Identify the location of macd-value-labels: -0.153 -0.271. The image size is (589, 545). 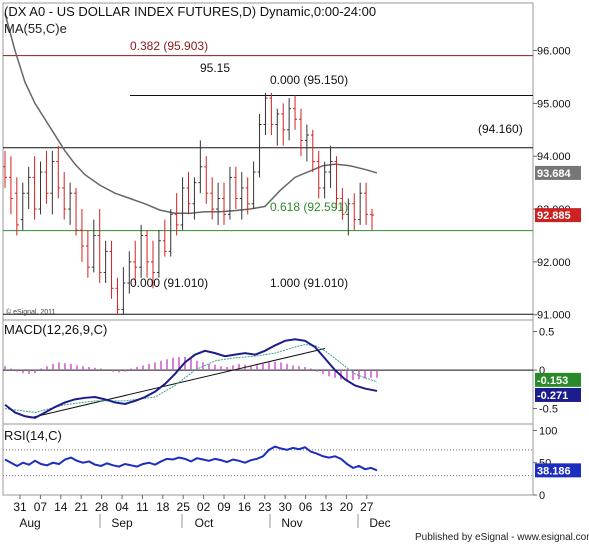
(558, 387).